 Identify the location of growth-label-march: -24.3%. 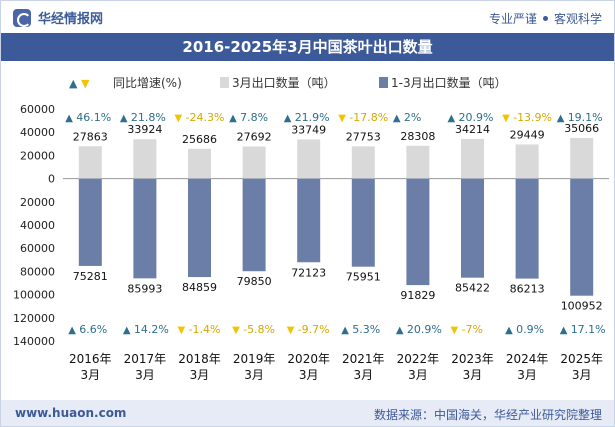
(205, 117).